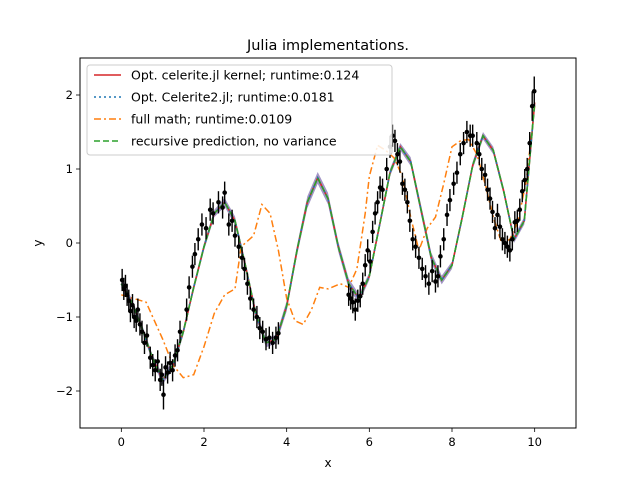 Image resolution: width=640 pixels, height=480 pixels. What do you see at coordinates (286, 442) in the screenshot?
I see `x-tick-label: 4` at bounding box center [286, 442].